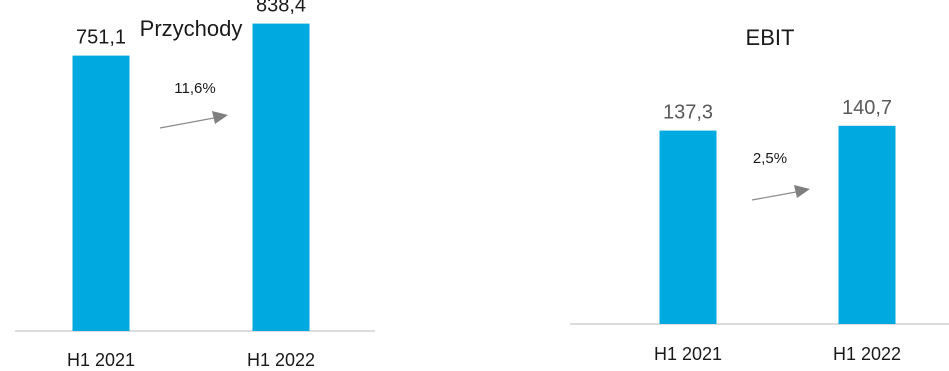 This screenshot has width=949, height=371. Describe the element at coordinates (194, 88) in the screenshot. I see `growth-label: 11,6%` at that location.